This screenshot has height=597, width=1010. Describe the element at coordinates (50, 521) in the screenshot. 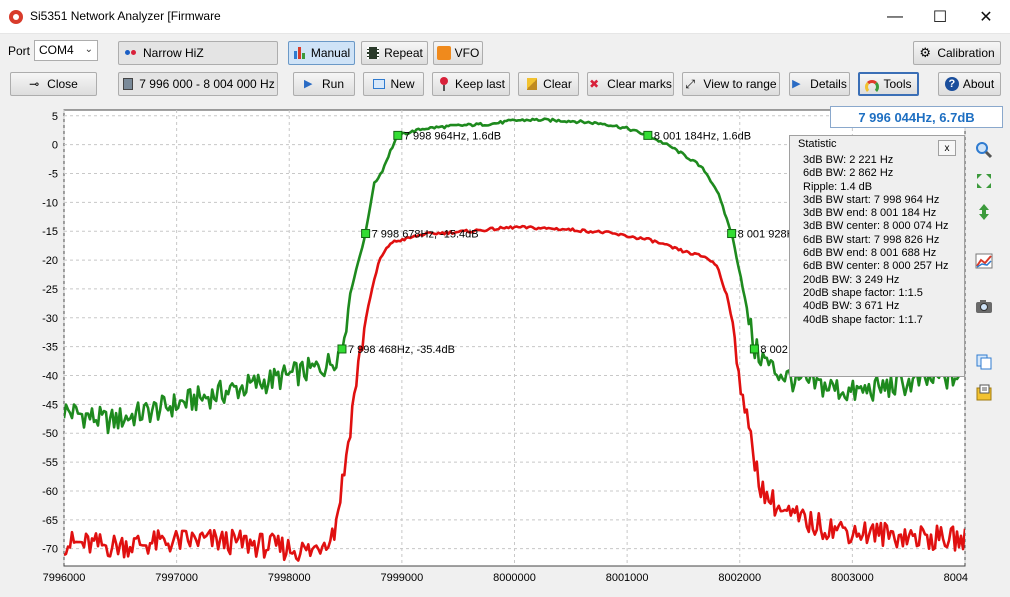

I see `y-tick-label: -65` at that location.